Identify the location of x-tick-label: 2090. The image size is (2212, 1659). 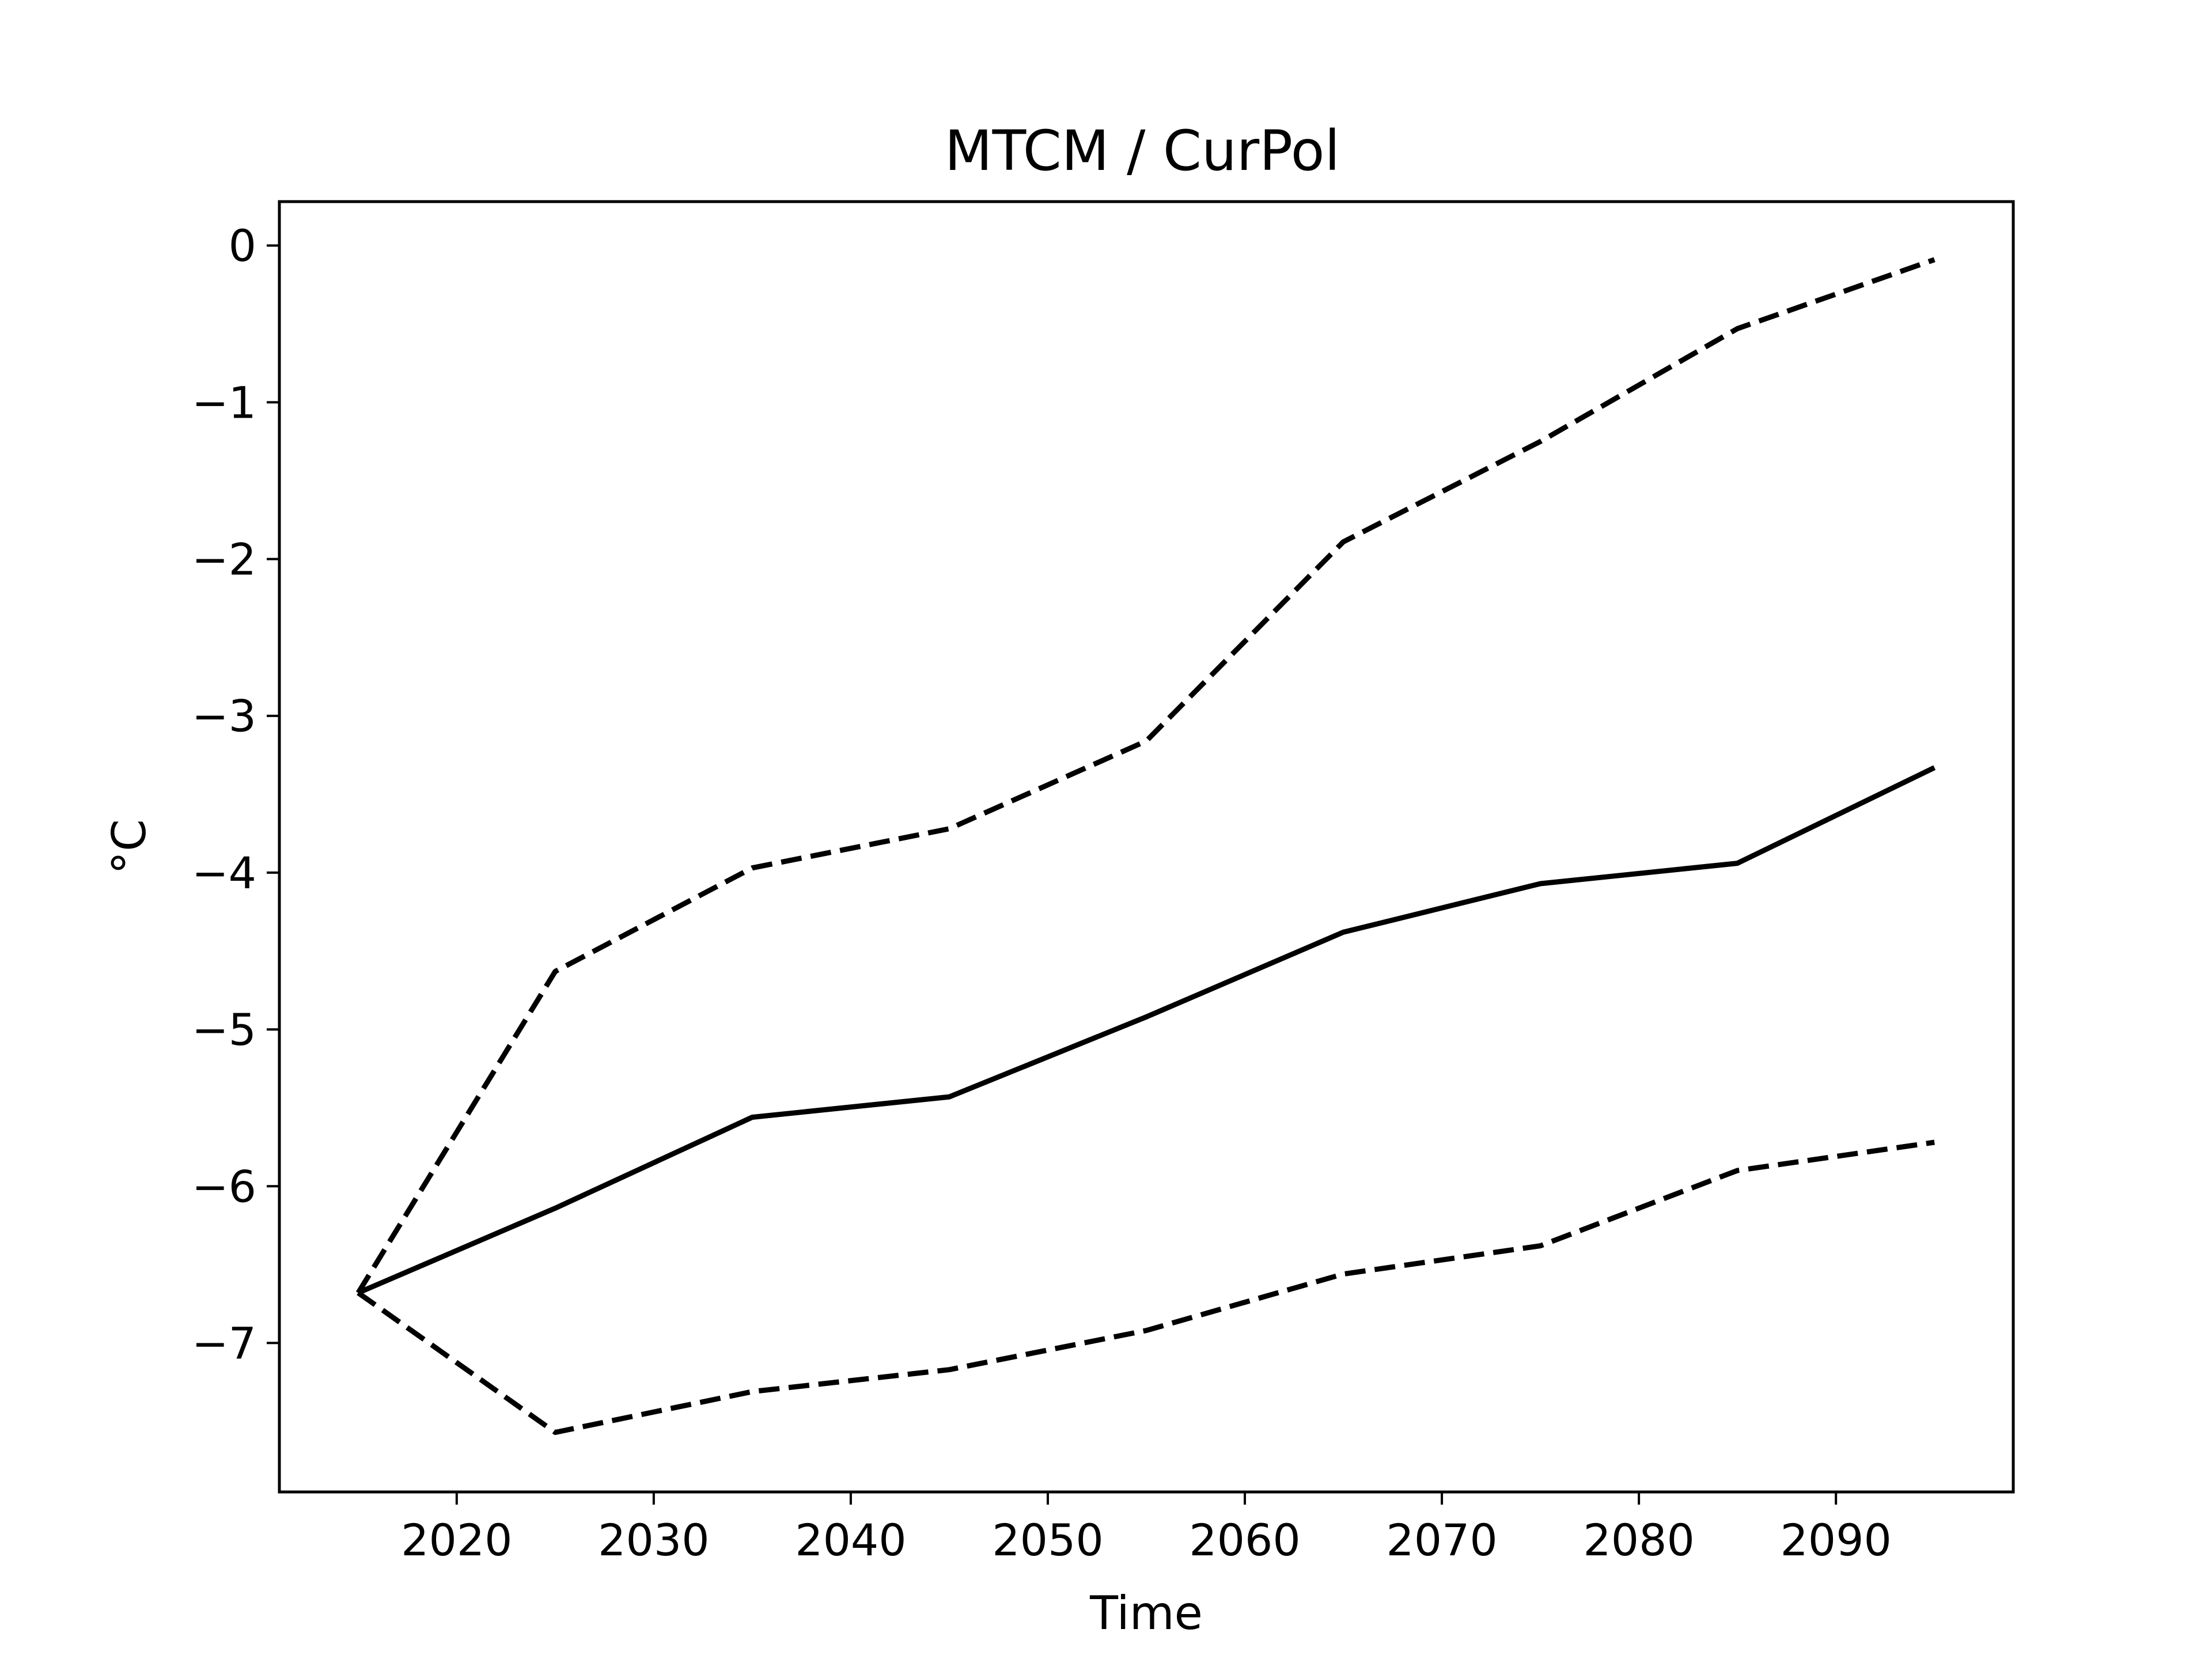
(1835, 1540).